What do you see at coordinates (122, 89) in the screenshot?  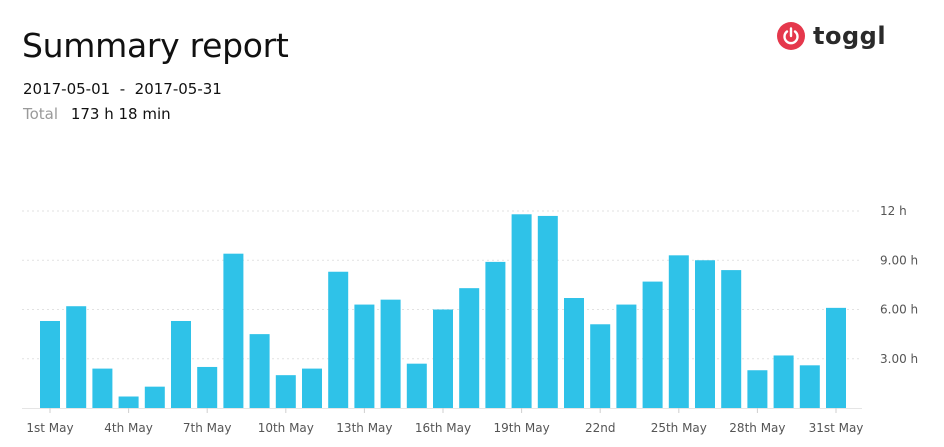 I see `date-range: 2017-05-01 - 2017-05-31` at bounding box center [122, 89].